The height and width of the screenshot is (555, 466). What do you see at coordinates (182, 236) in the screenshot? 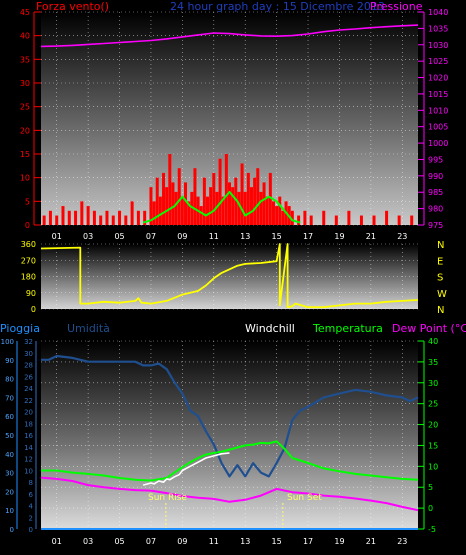
I see `wind-x-tick: 09` at bounding box center [182, 236].